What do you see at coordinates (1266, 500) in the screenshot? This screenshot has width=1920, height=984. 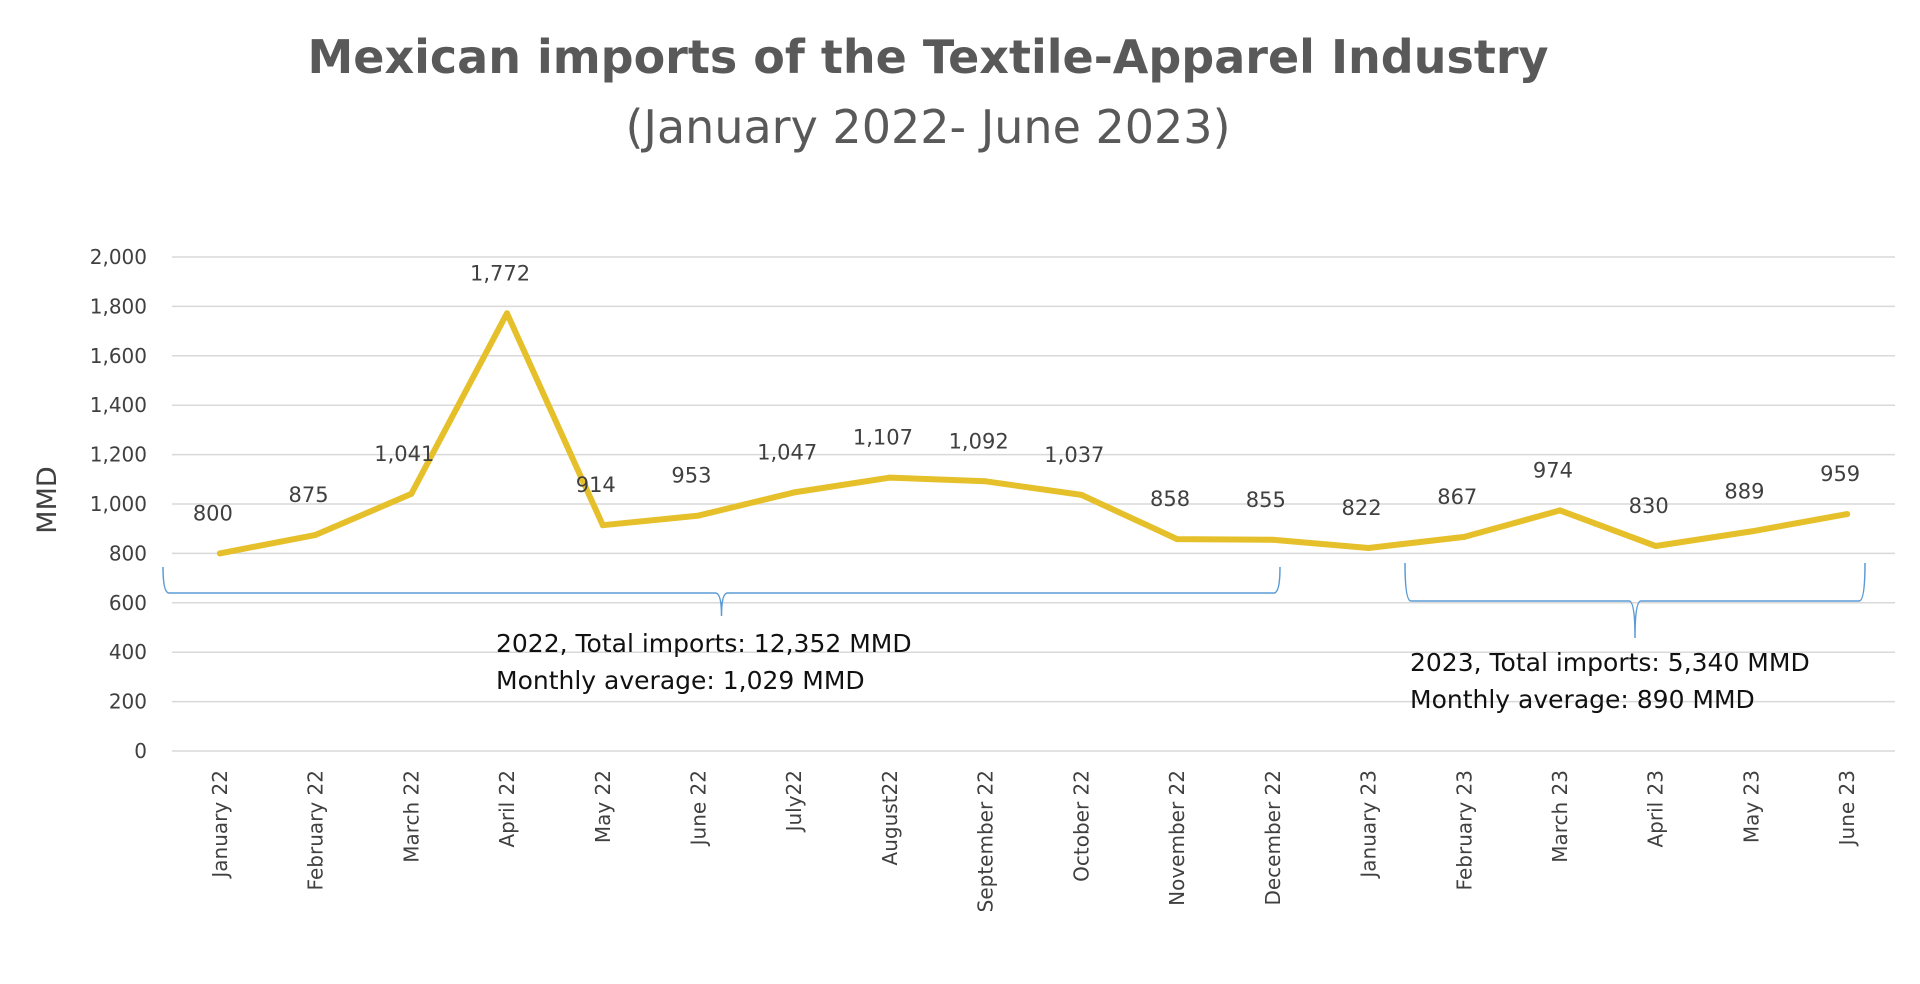 I see `data-label: 855` at bounding box center [1266, 500].